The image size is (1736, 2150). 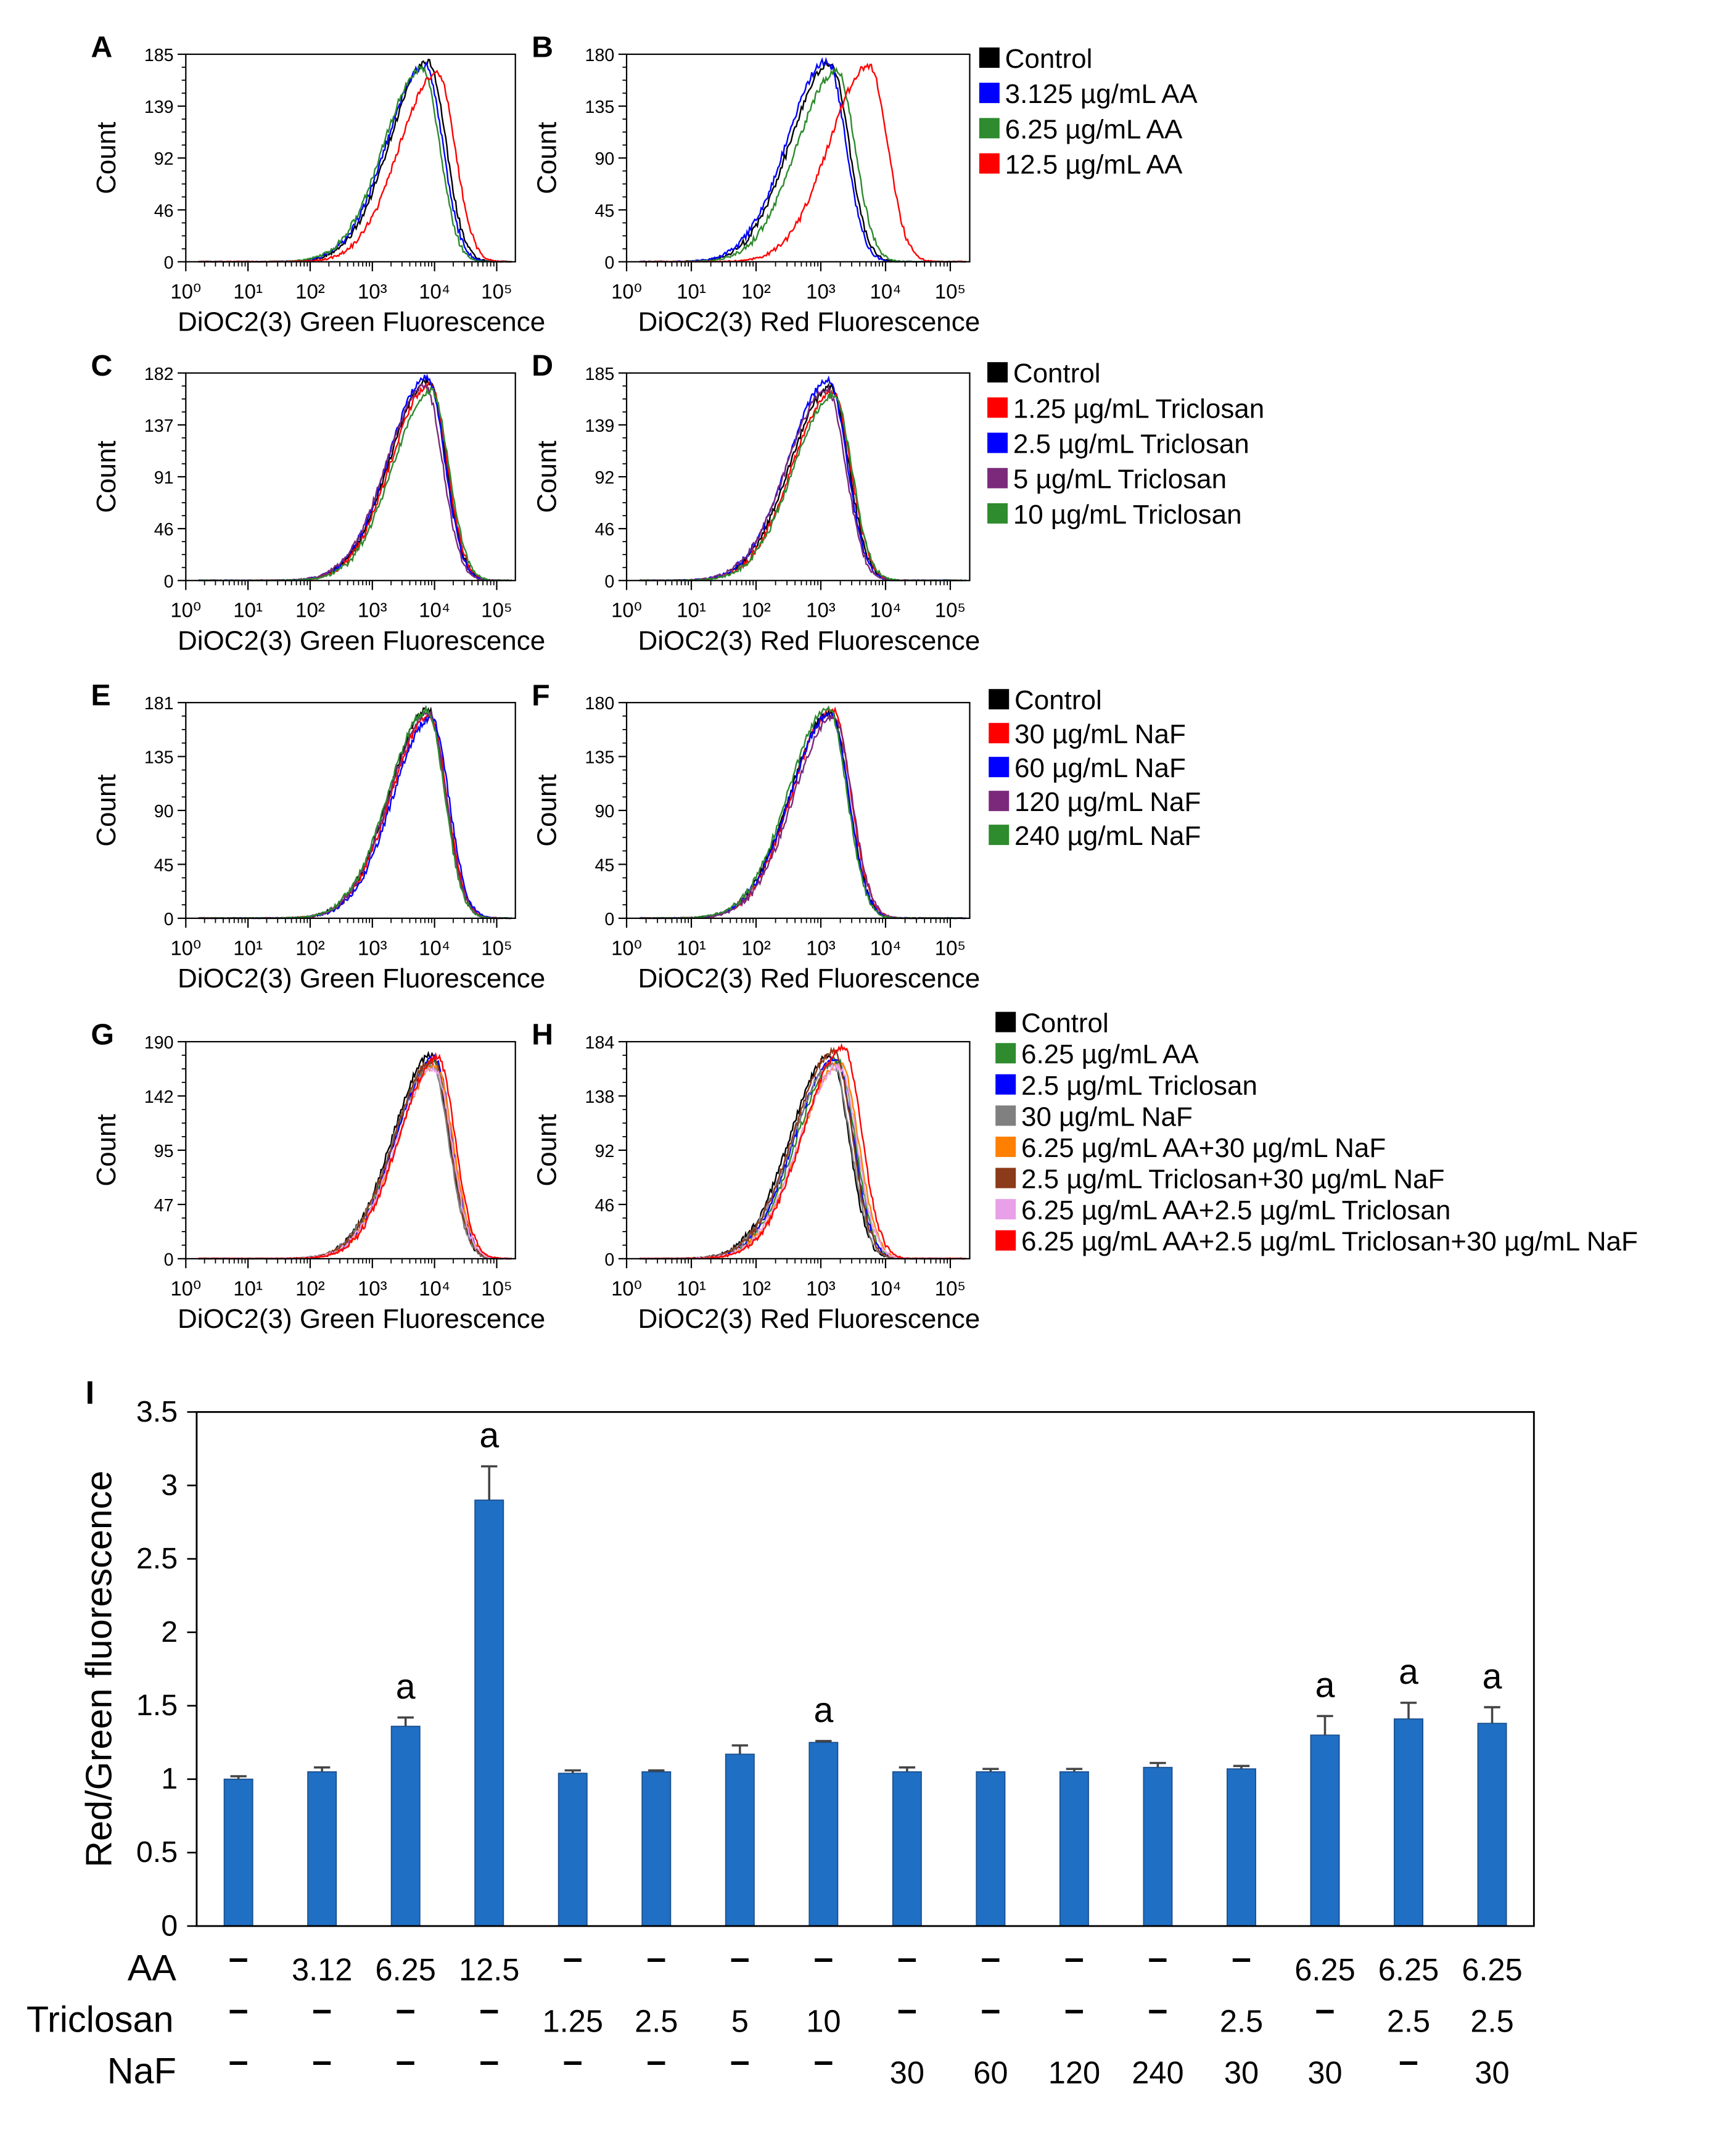 I want to click on y-tick-label: 3.5, so click(x=157, y=1411).